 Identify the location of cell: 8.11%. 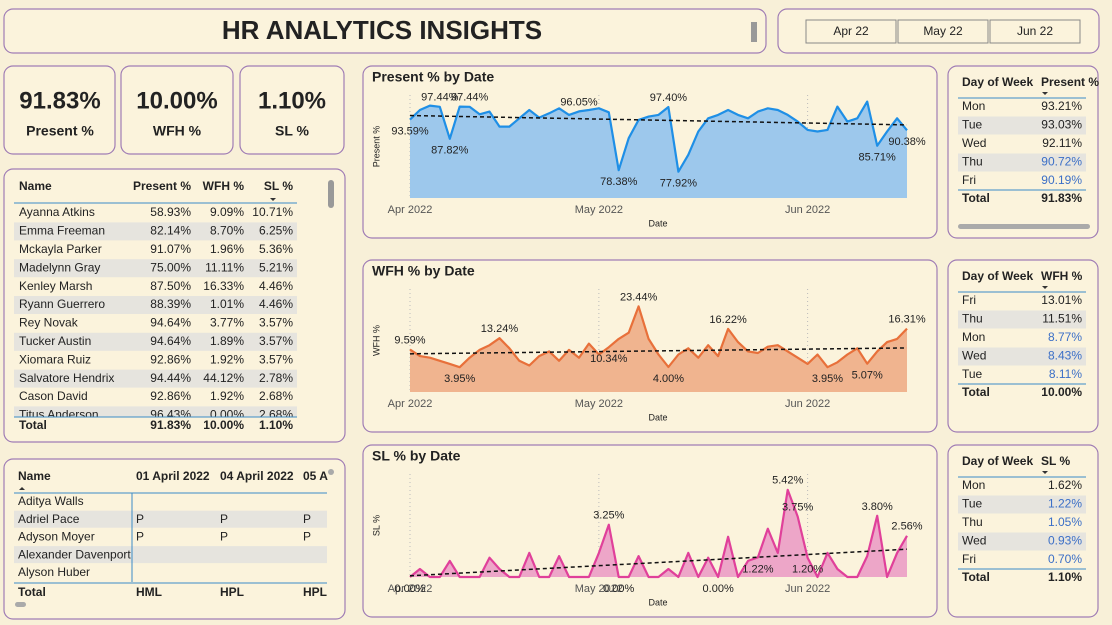
(1065, 374).